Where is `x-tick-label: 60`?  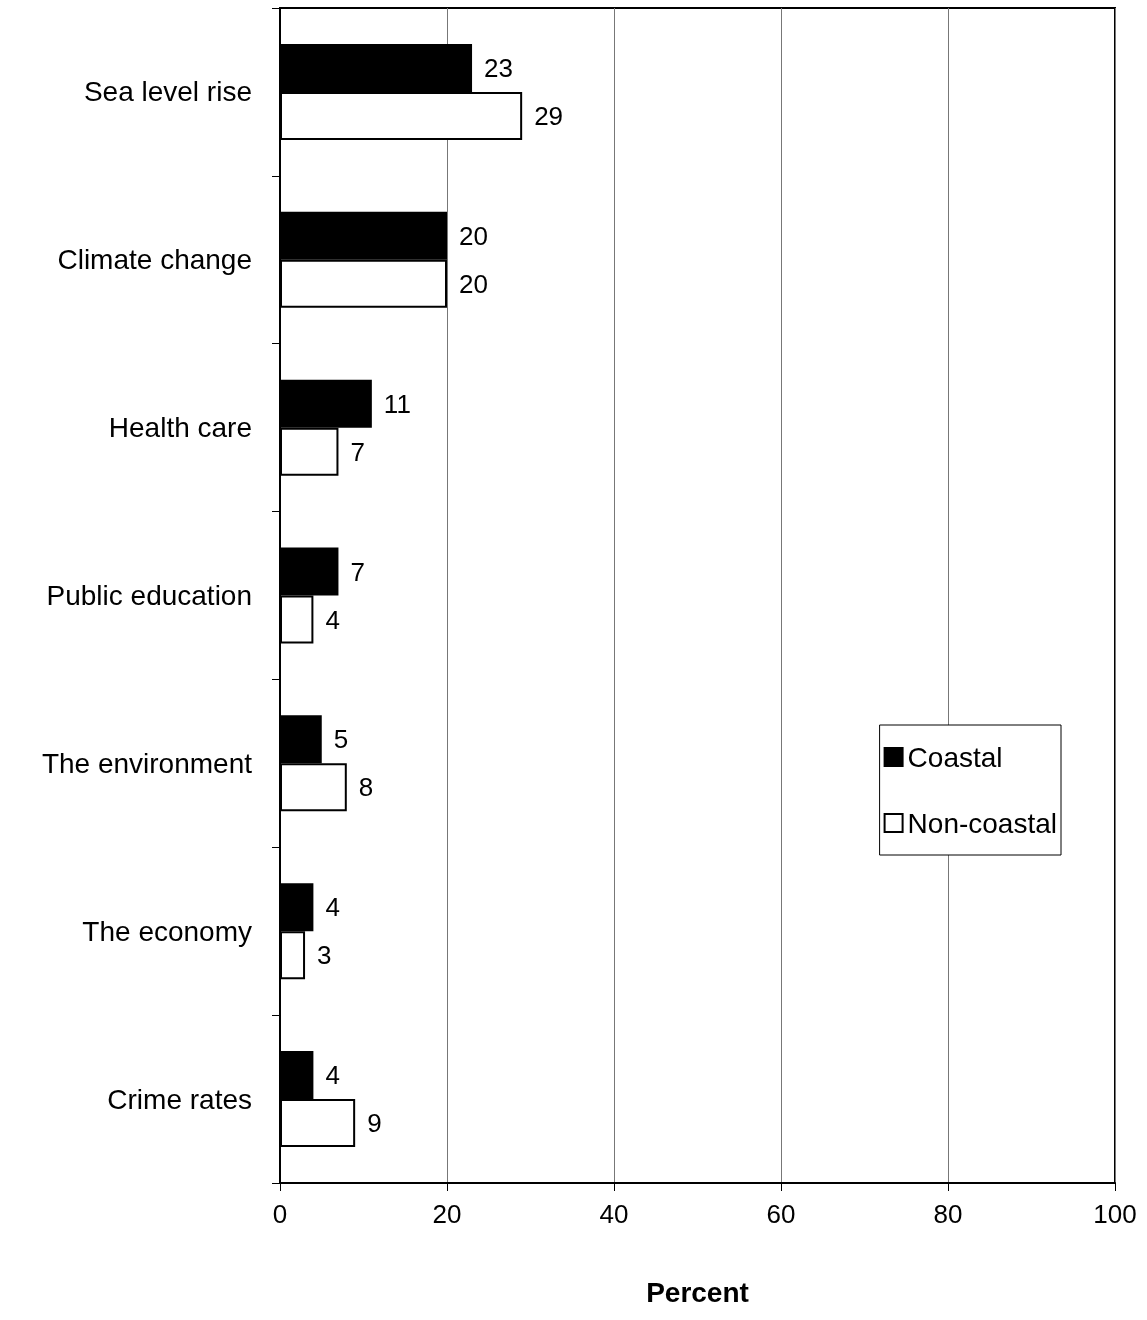 x-tick-label: 60 is located at coordinates (781, 1214).